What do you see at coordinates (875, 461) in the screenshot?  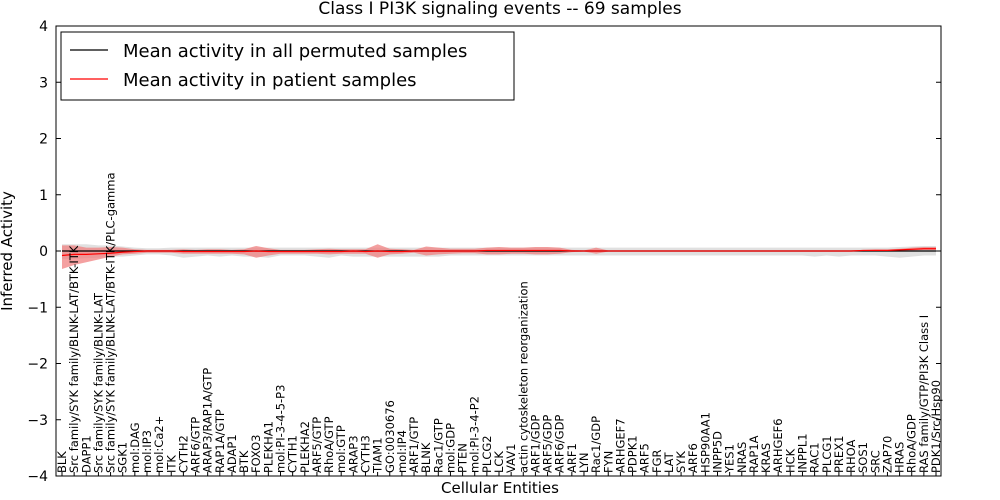 I see `x-tick-label: SRC` at bounding box center [875, 461].